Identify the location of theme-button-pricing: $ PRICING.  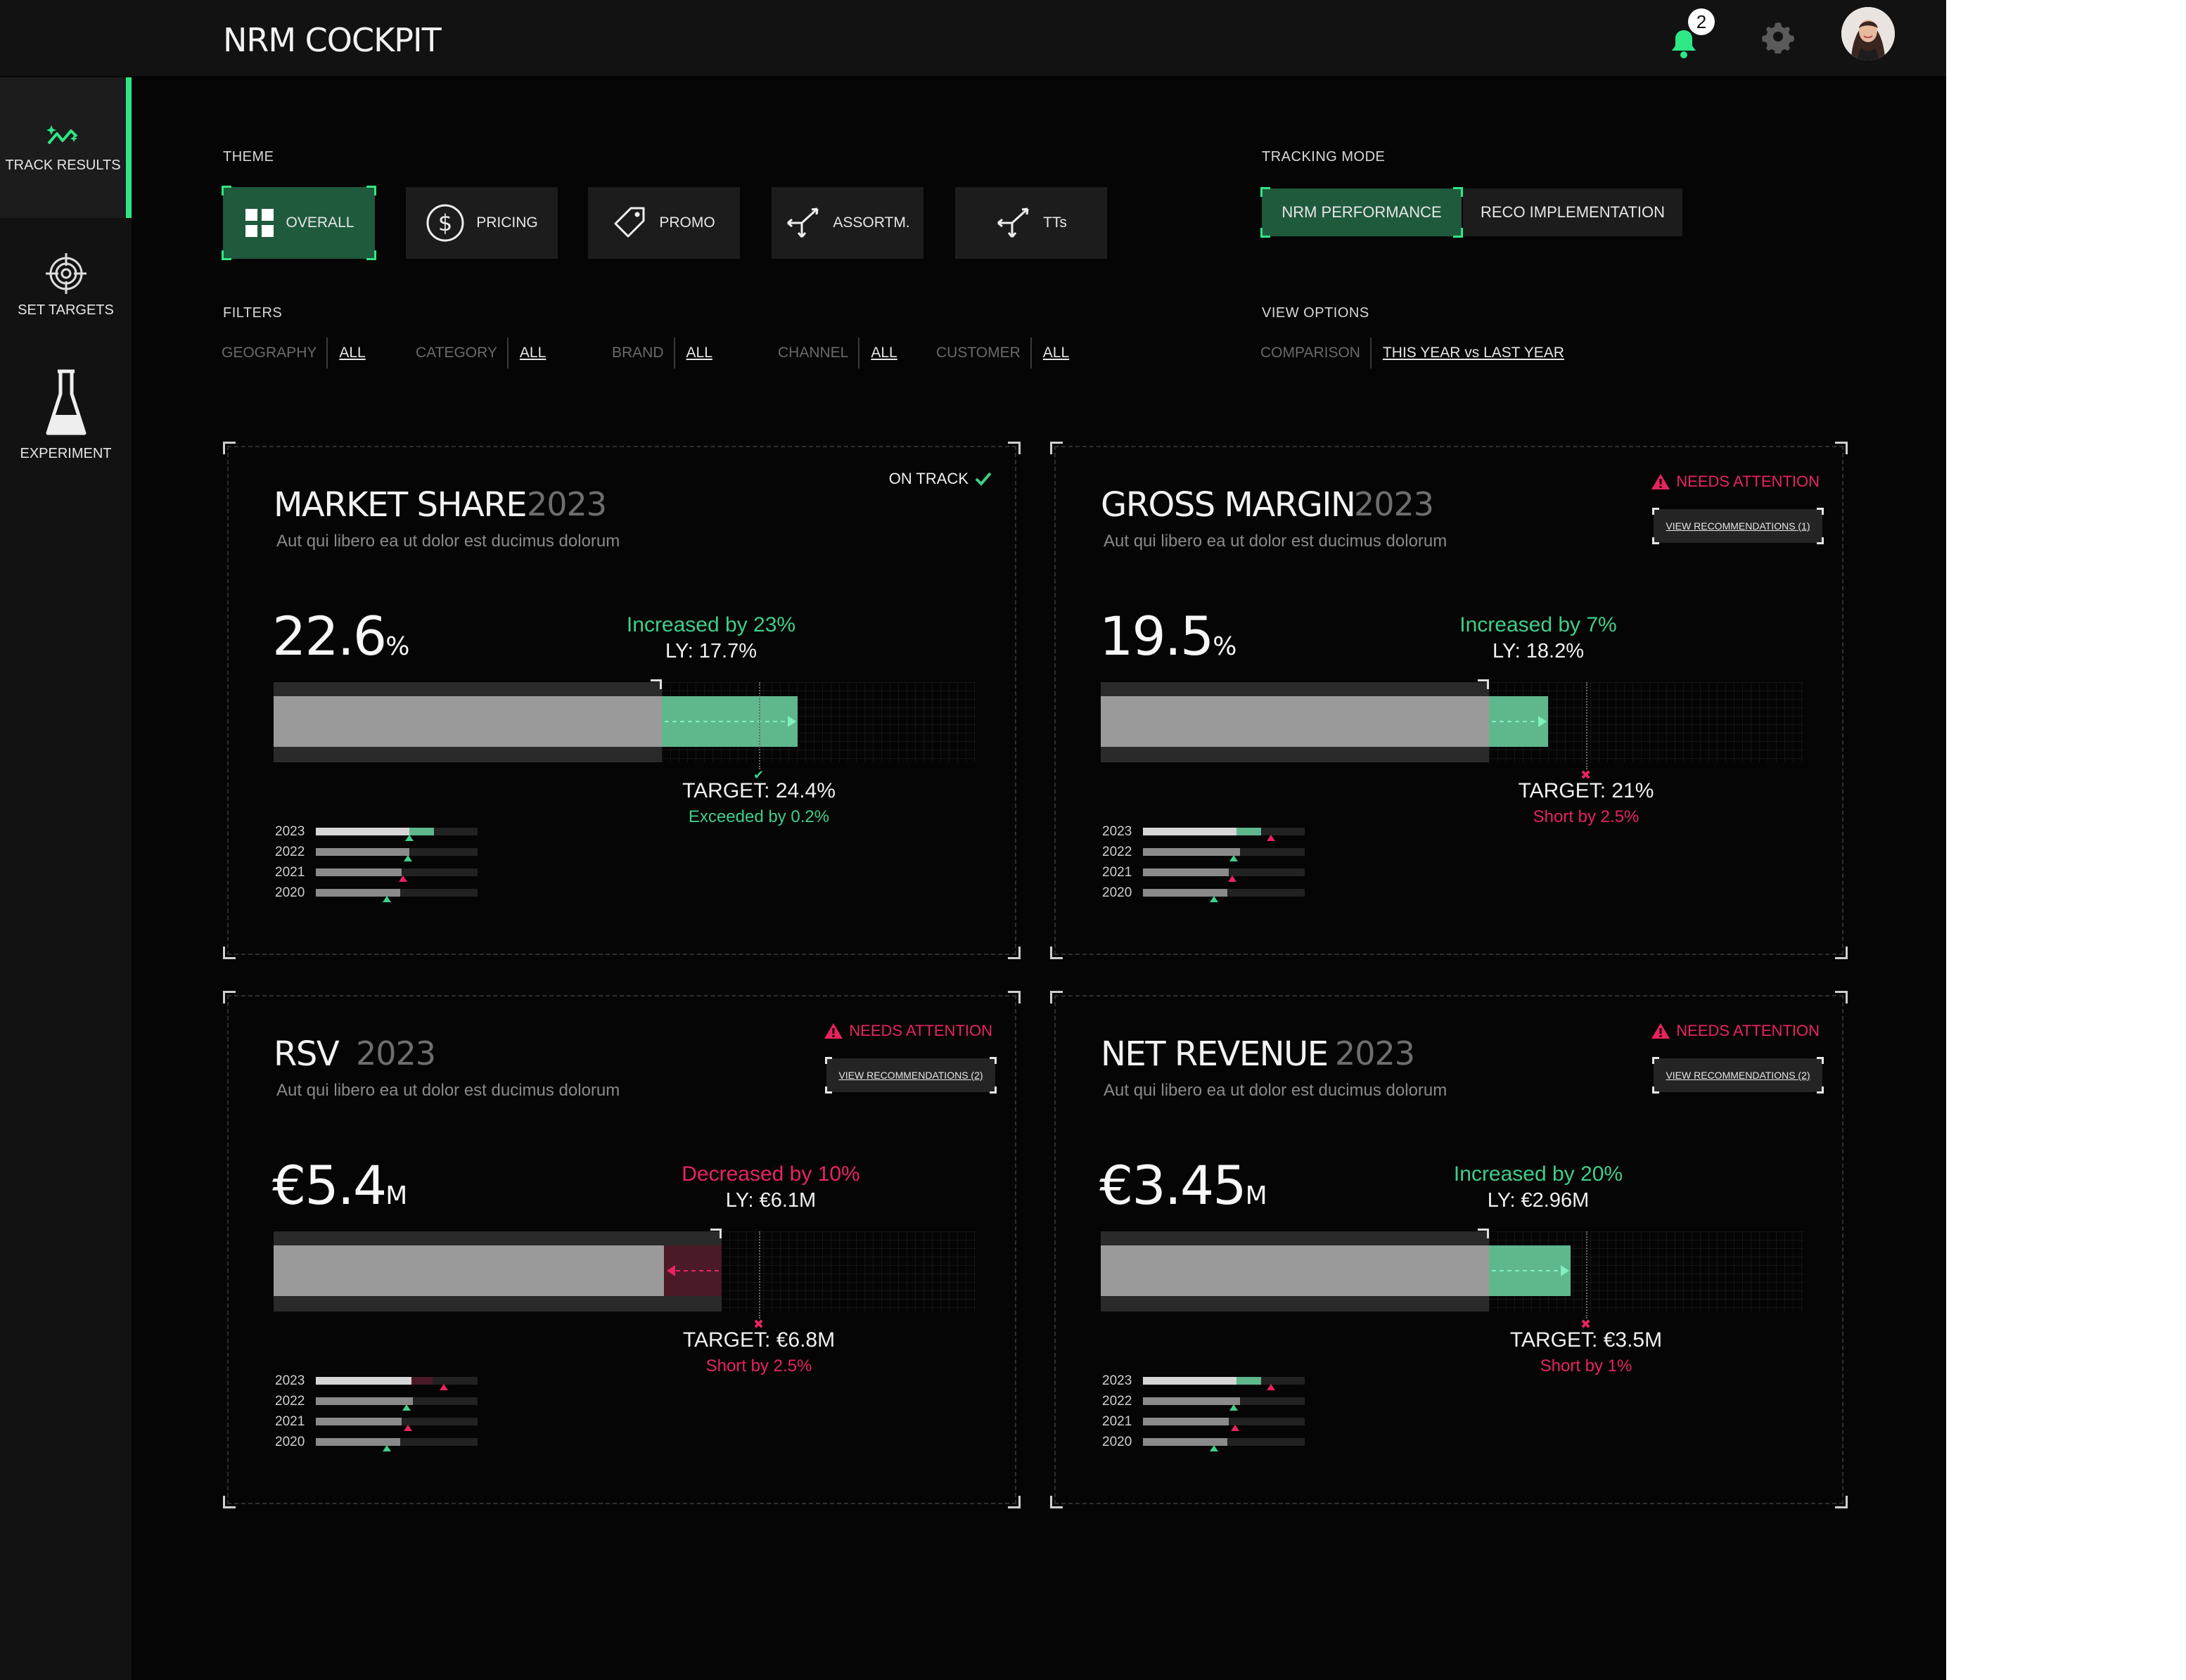
(482, 223).